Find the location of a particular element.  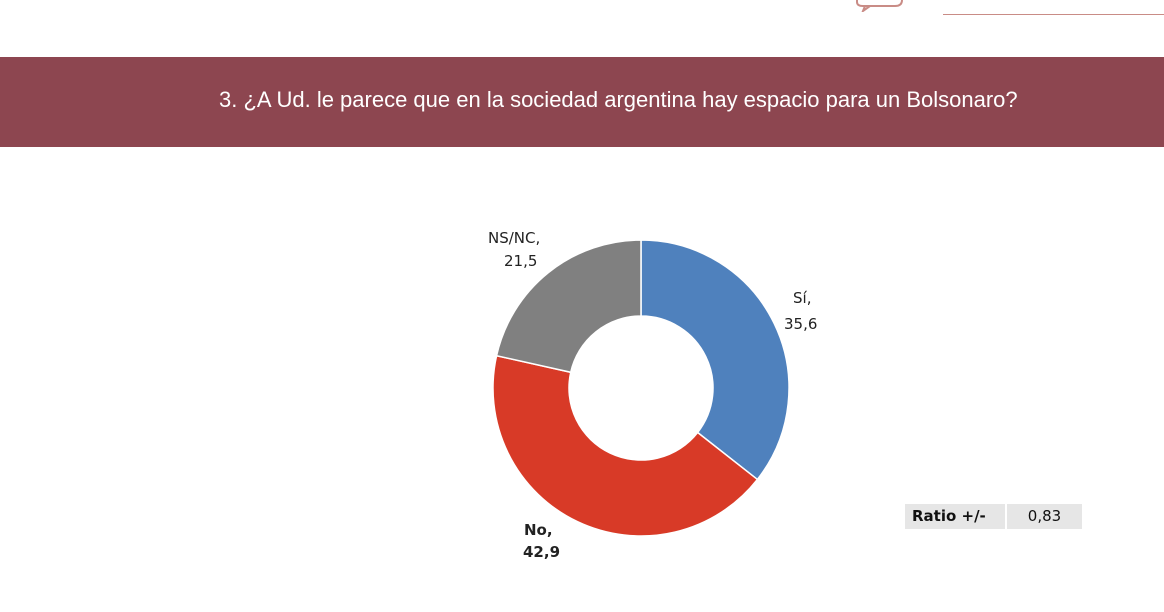

ratio-value: 0,83 is located at coordinates (1044, 516).